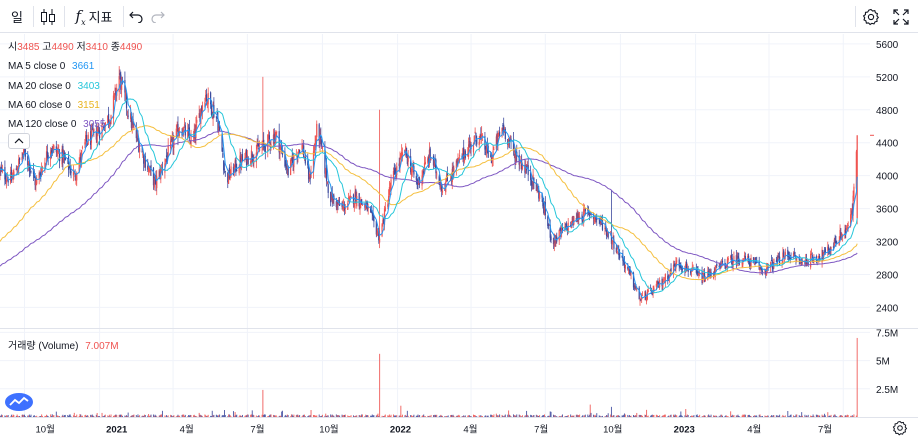 The height and width of the screenshot is (438, 918). I want to click on chart-type-button, so click(48, 16).